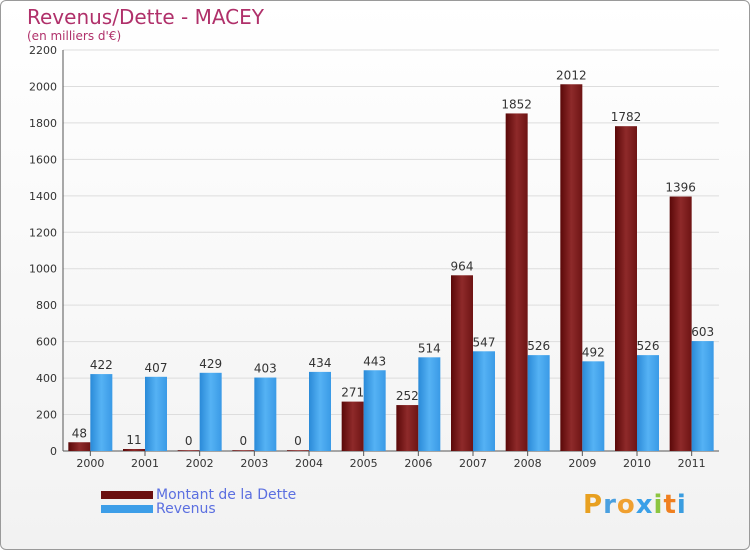 This screenshot has width=750, height=550. What do you see at coordinates (90, 463) in the screenshot?
I see `x-tick-label: 2000` at bounding box center [90, 463].